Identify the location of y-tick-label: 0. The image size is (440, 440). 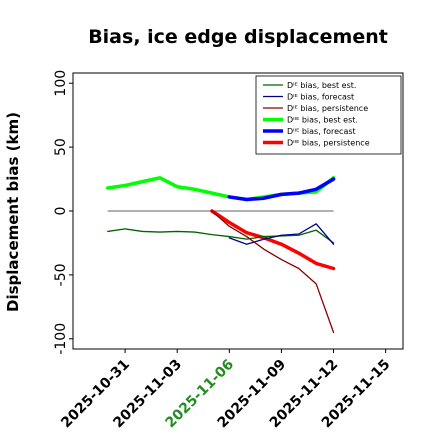
(61, 211).